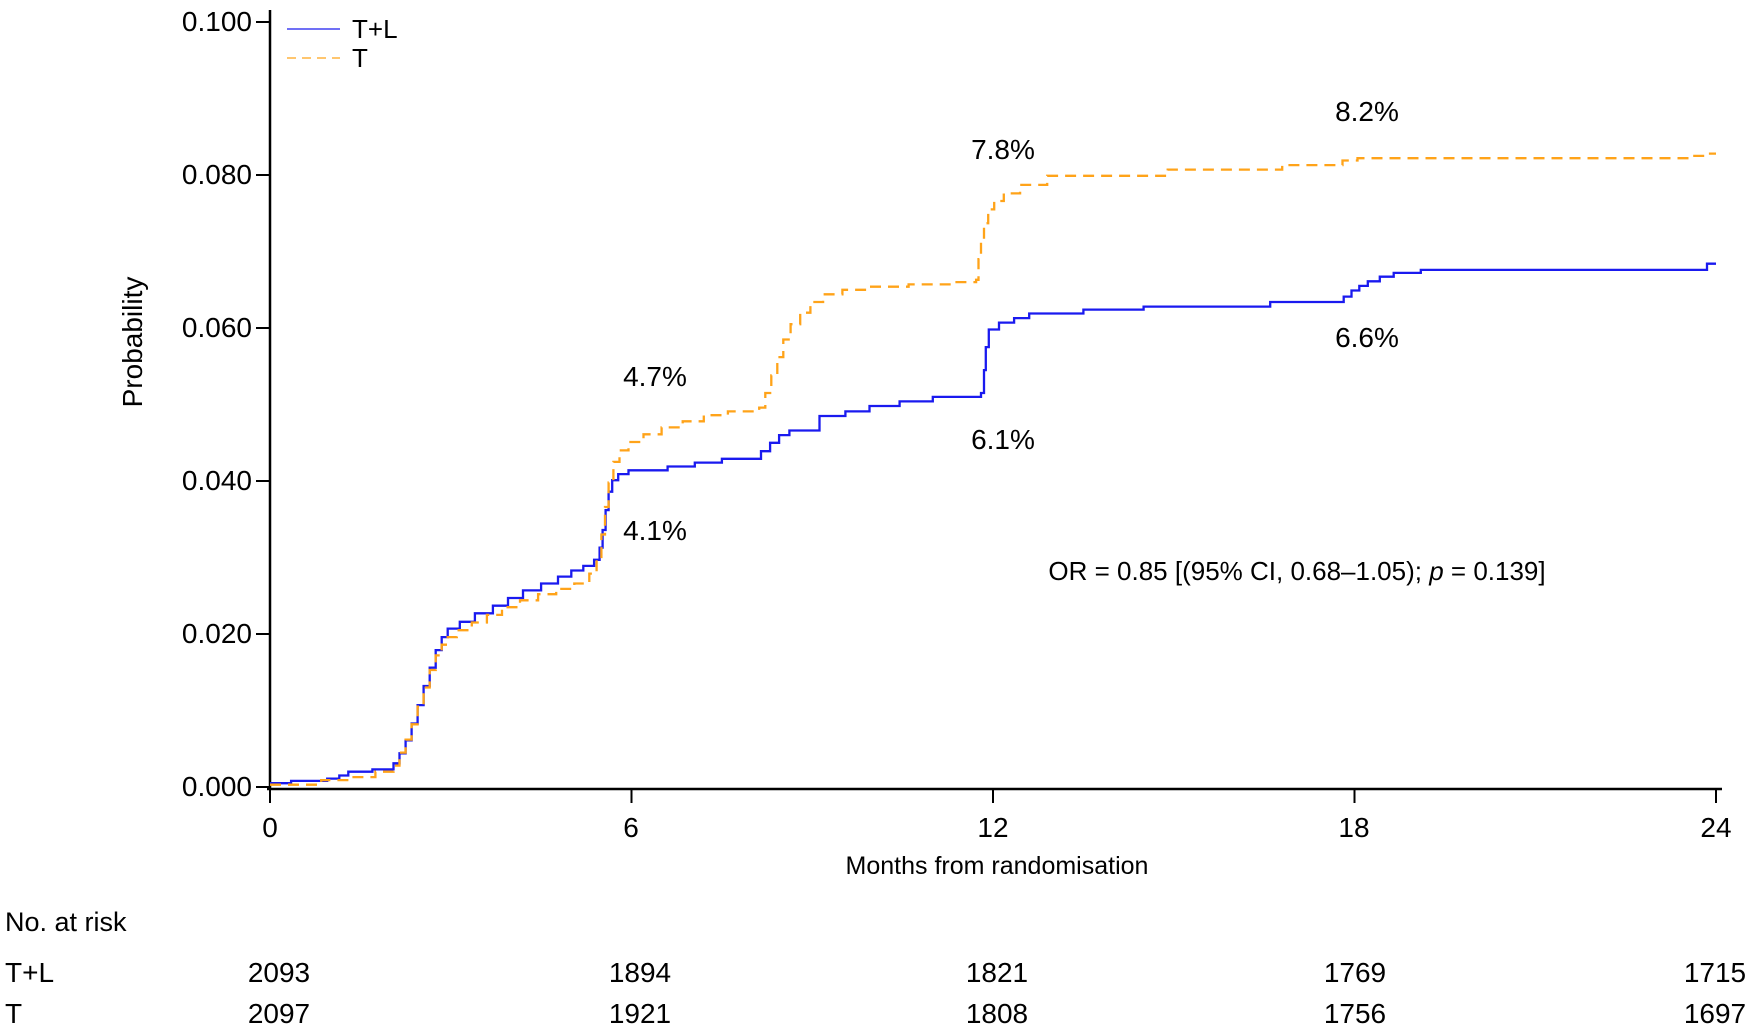  I want to click on x-tick-label: 18, so click(1354, 827).